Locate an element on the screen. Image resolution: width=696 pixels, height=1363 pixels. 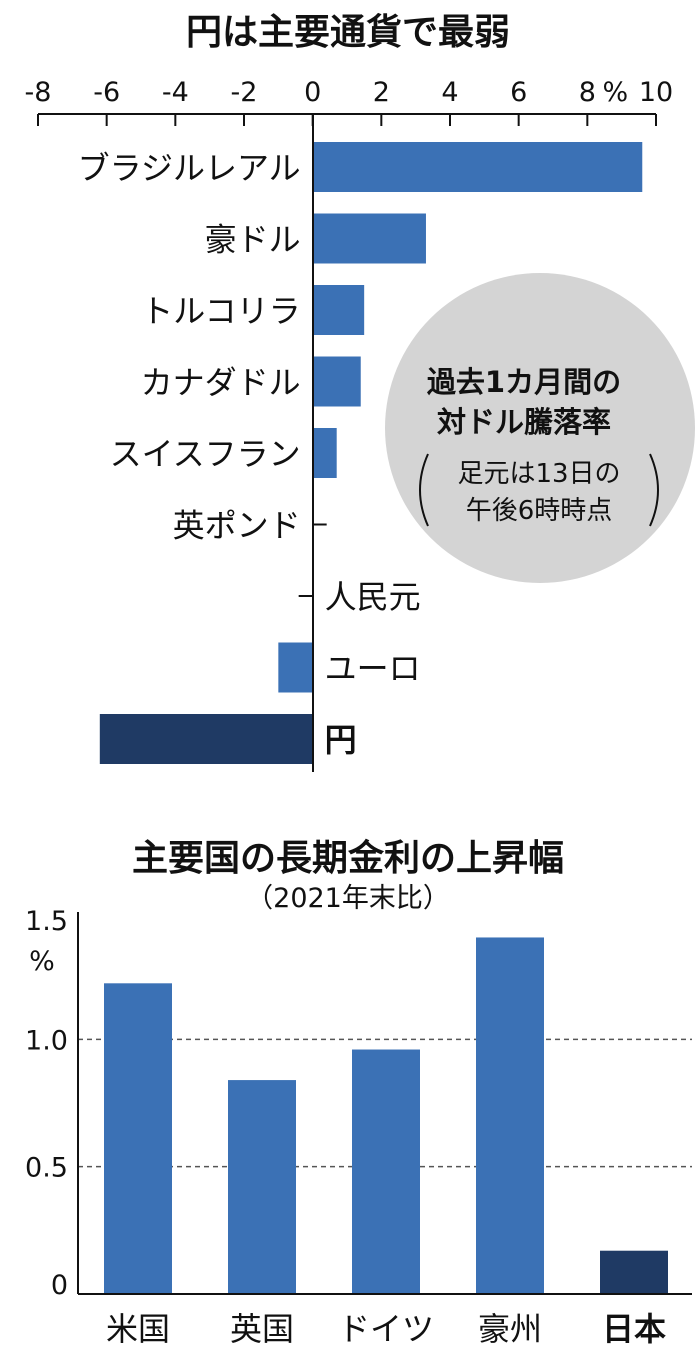
x-unit-label: % is located at coordinates (616, 92).